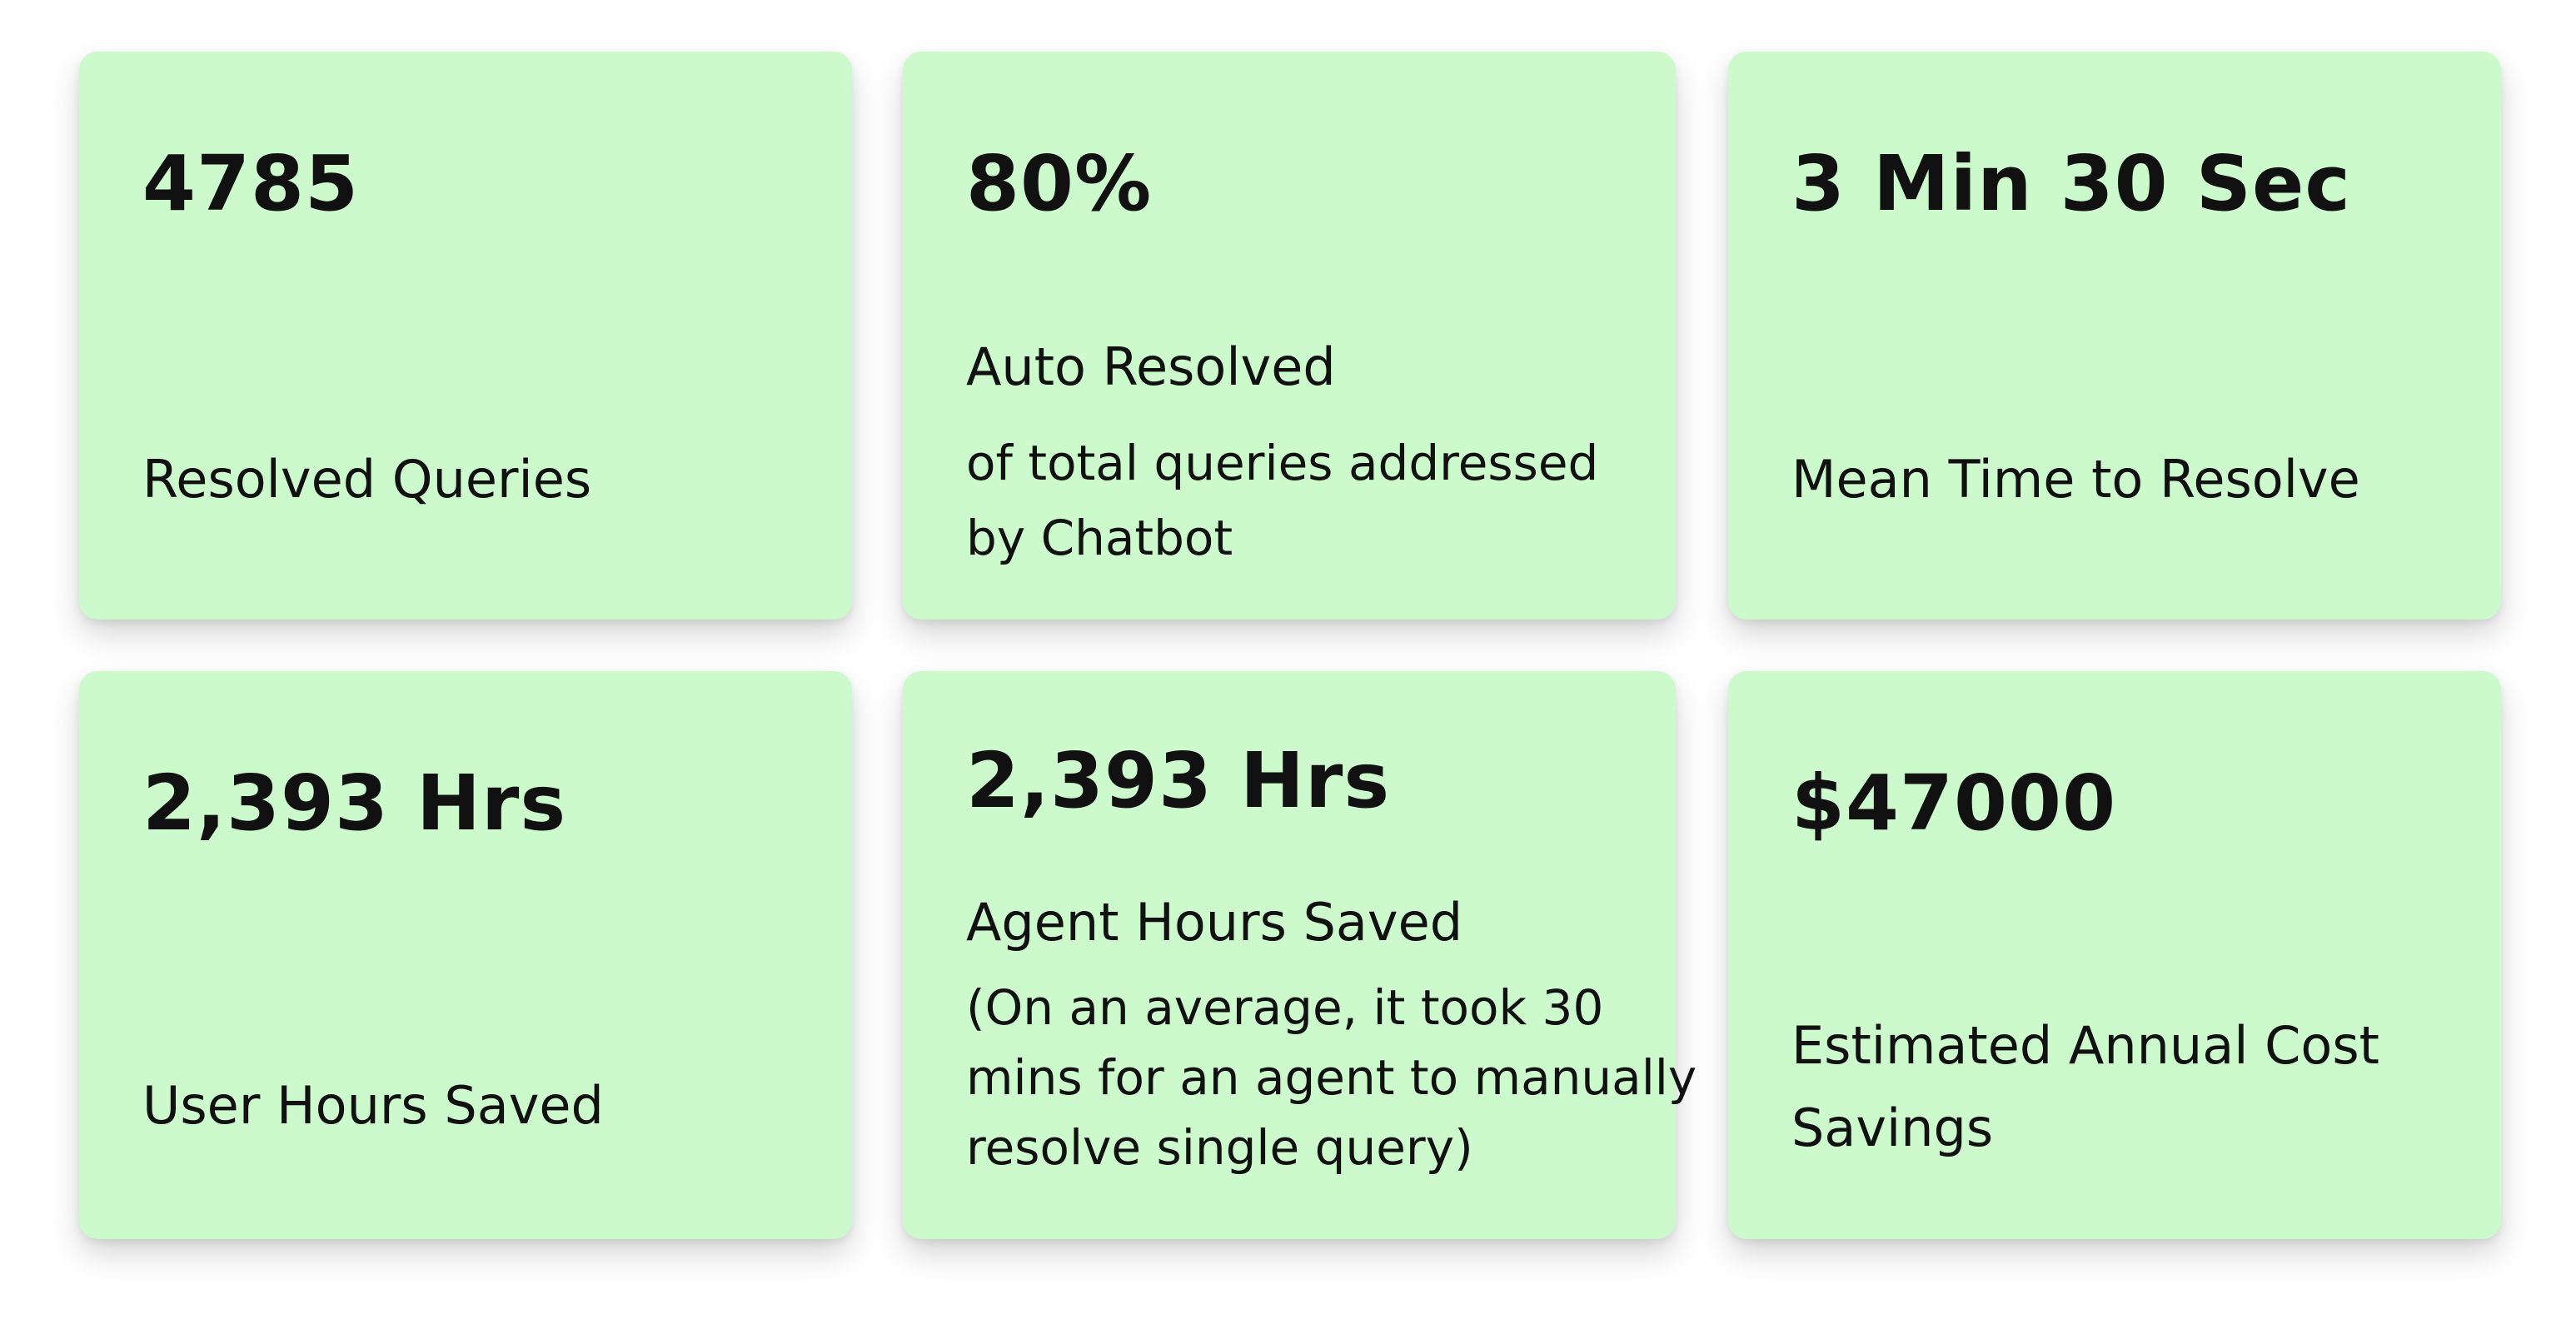 The height and width of the screenshot is (1339, 2576). Describe the element at coordinates (2114, 955) in the screenshot. I see `stat-card-estimated-annual-cost-savings: $47000 Estimated Annual Cost Savings` at that location.